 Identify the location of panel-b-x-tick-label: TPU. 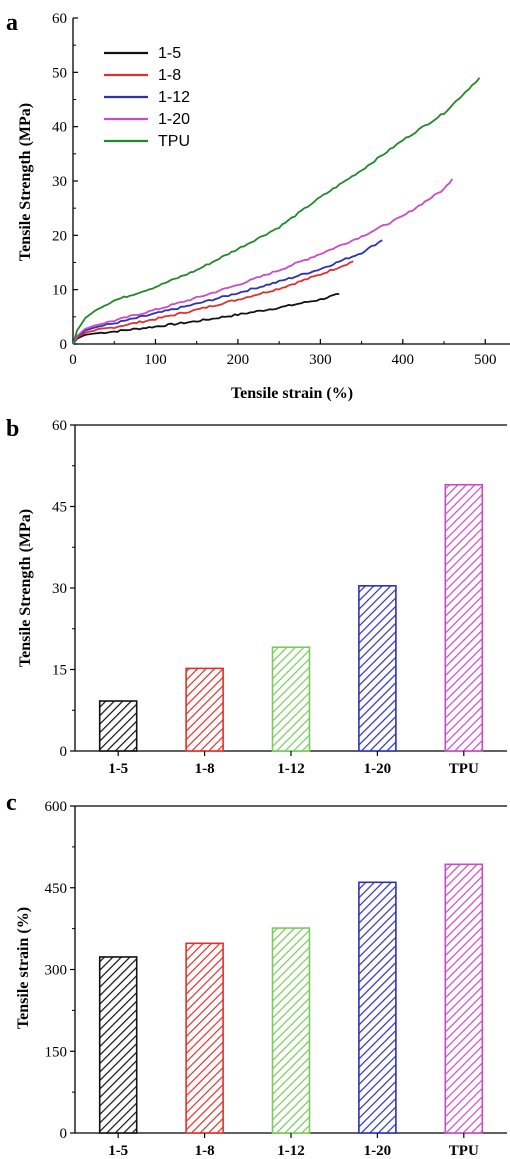
(464, 769).